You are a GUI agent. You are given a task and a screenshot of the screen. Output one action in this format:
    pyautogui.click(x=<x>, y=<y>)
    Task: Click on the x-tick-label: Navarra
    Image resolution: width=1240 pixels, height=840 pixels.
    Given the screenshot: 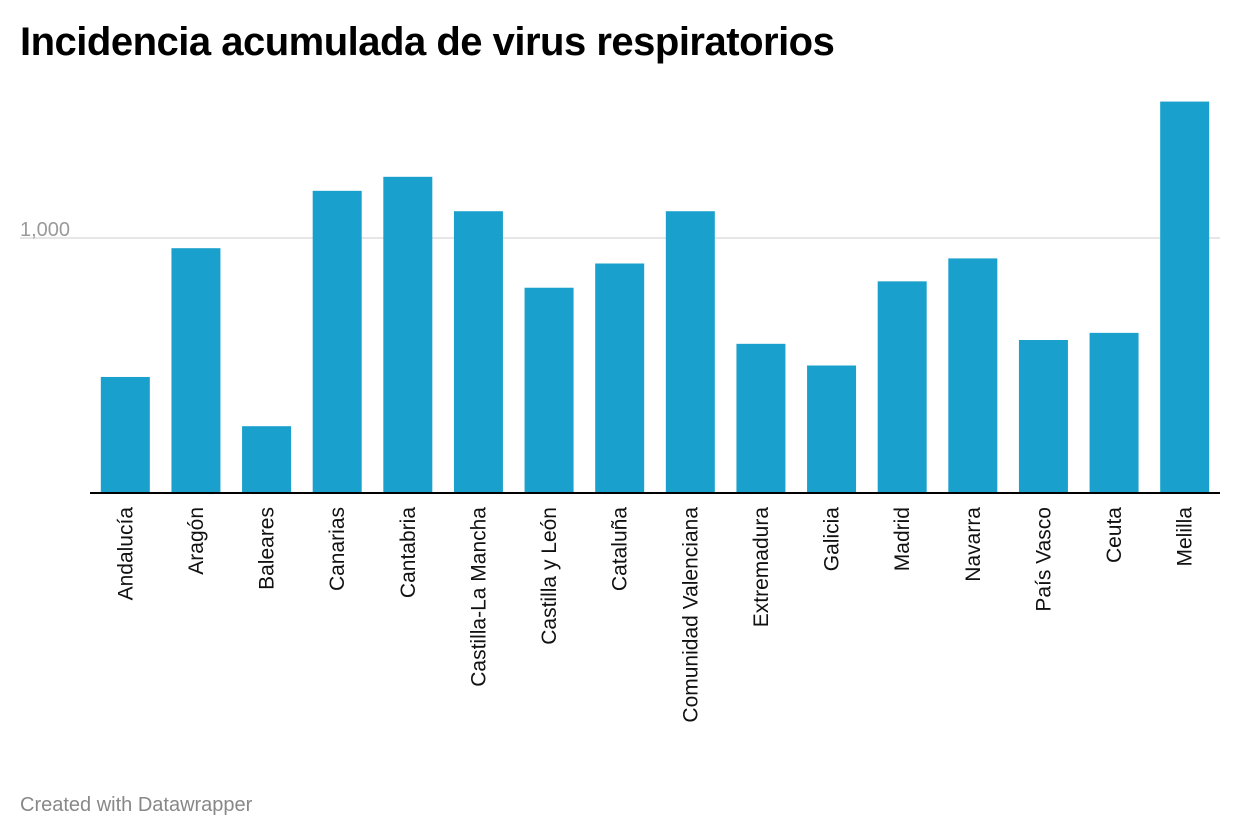 What is the action you would take?
    pyautogui.click(x=973, y=544)
    